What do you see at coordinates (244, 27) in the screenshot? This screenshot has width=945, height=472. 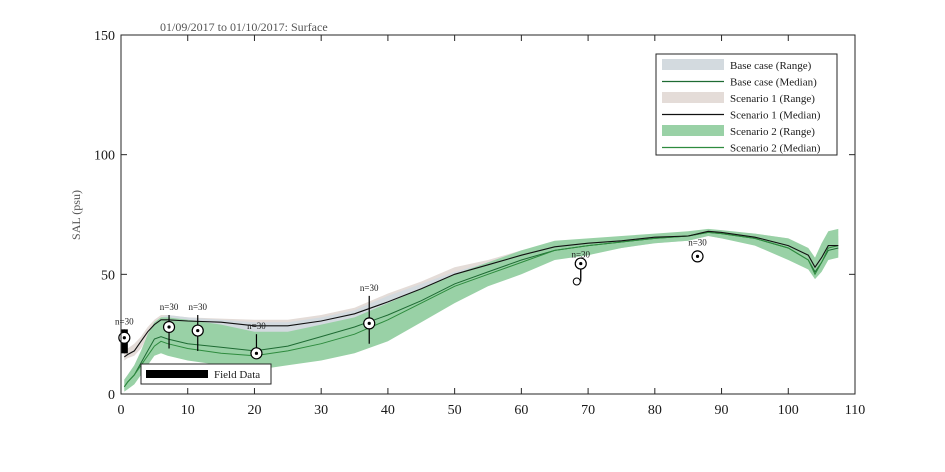 I see `chart-title: 01/09/2017 to 01/10/2017: Surface` at bounding box center [244, 27].